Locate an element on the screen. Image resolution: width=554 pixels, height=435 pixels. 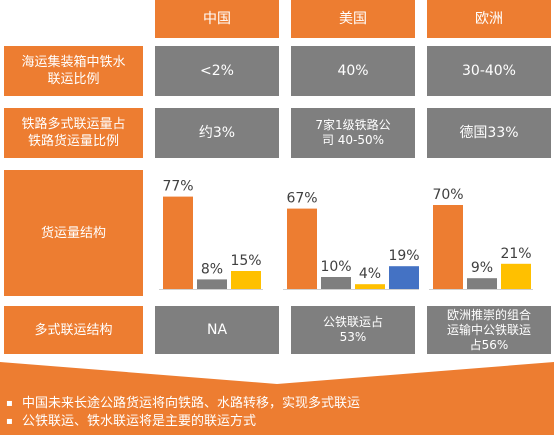
column-header-china: 中国 is located at coordinates (217, 19).